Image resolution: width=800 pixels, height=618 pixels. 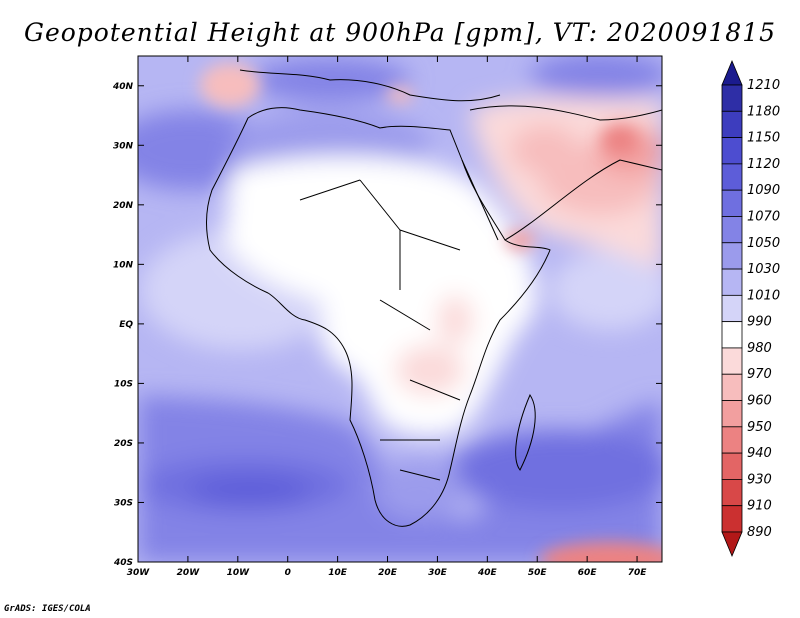 I want to click on colorbar-label: 1030, so click(x=763, y=269).